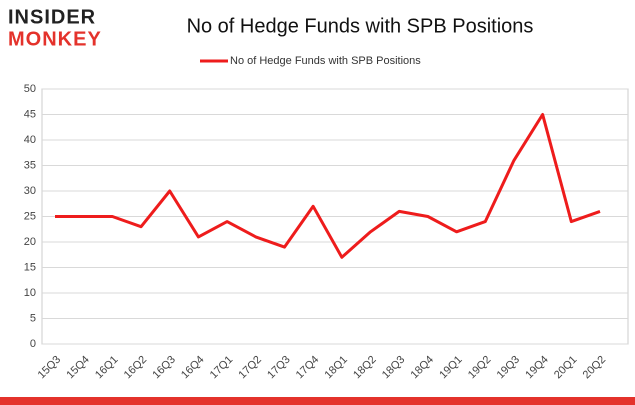  I want to click on y-tick-label: 0, so click(33, 344).